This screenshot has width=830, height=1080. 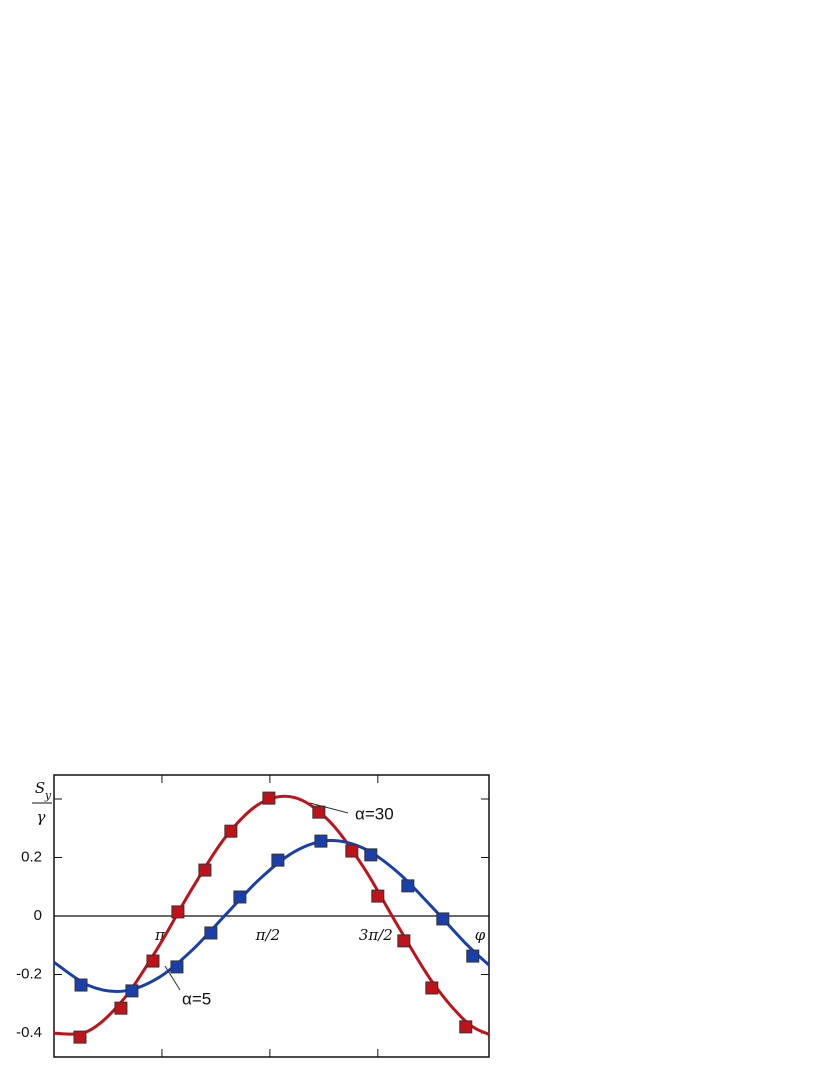 I want to click on annotation: α=30, so click(x=374, y=813).